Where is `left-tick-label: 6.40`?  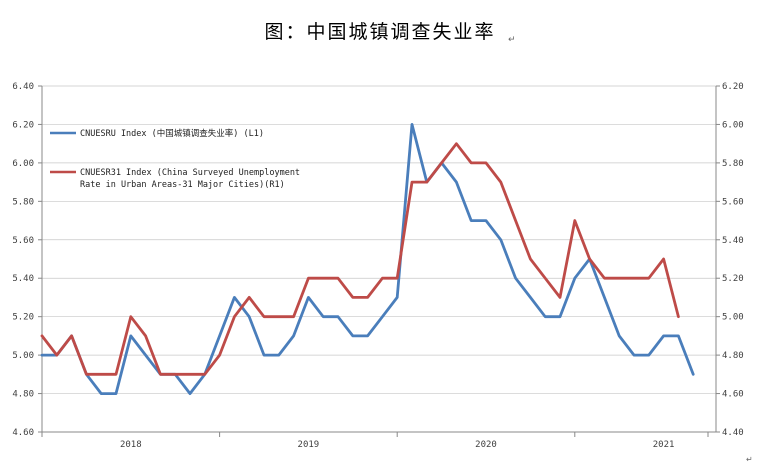
left-tick-label: 6.40 is located at coordinates (23, 87).